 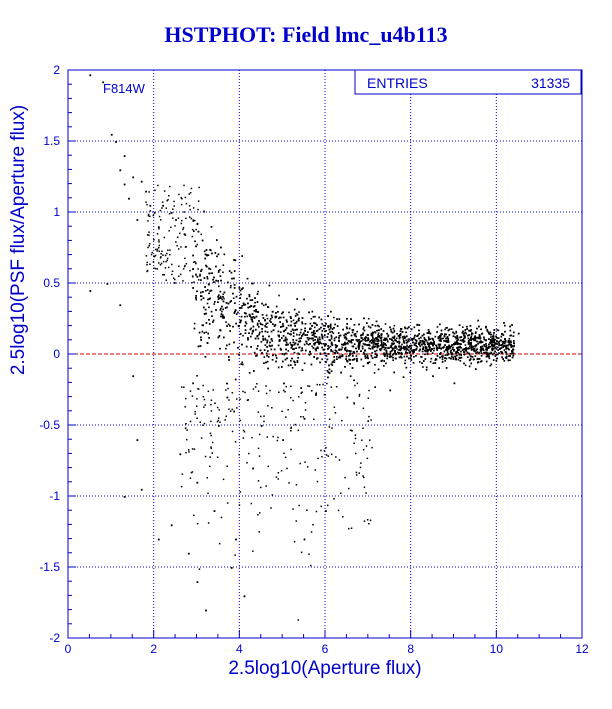 What do you see at coordinates (325, 649) in the screenshot?
I see `x-tick-label: 6` at bounding box center [325, 649].